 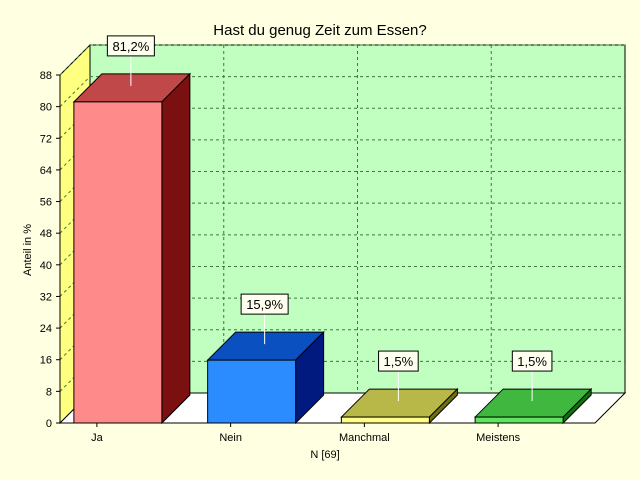 What do you see at coordinates (46, 108) in the screenshot?
I see `y-tick-label: 80` at bounding box center [46, 108].